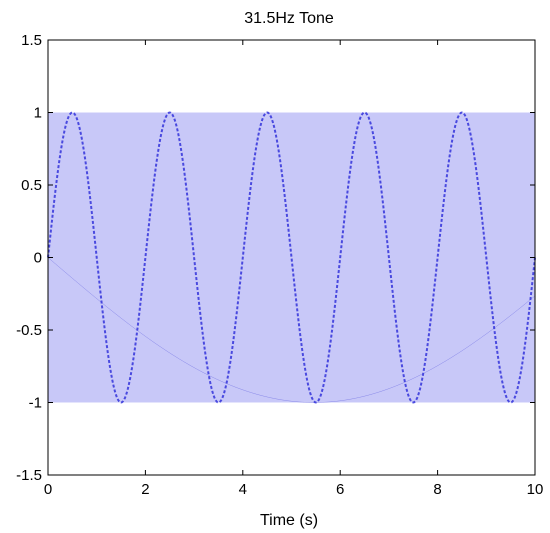 The image size is (550, 533). I want to click on x-tick-label: 10, so click(535, 489).